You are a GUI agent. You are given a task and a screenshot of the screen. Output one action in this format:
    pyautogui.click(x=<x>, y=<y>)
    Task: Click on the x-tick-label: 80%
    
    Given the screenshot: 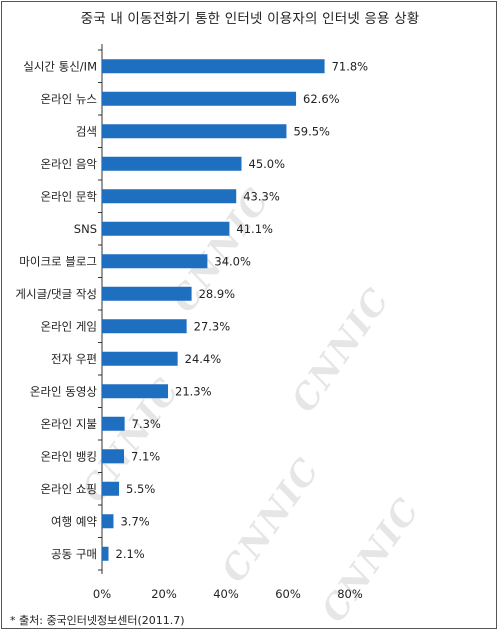 What is the action you would take?
    pyautogui.click(x=350, y=594)
    